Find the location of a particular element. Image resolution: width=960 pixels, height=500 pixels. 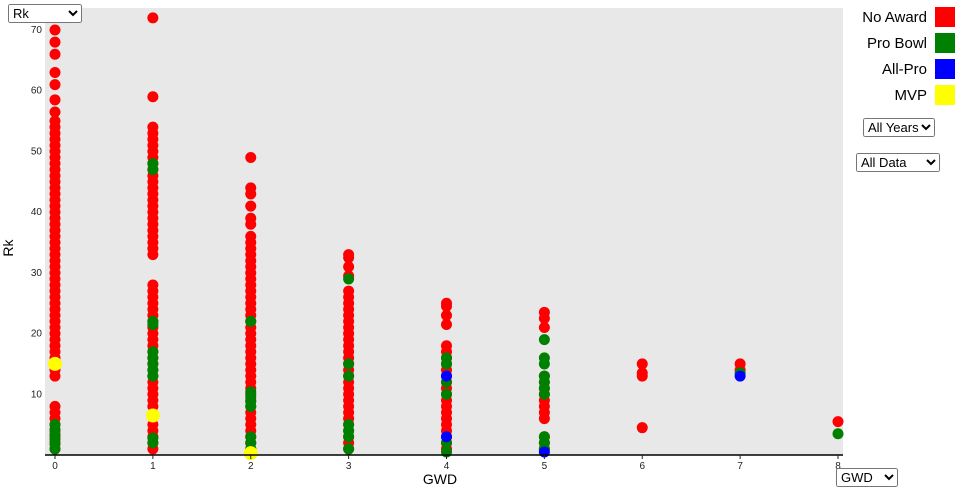

x-tick-label: 0 is located at coordinates (55, 466).